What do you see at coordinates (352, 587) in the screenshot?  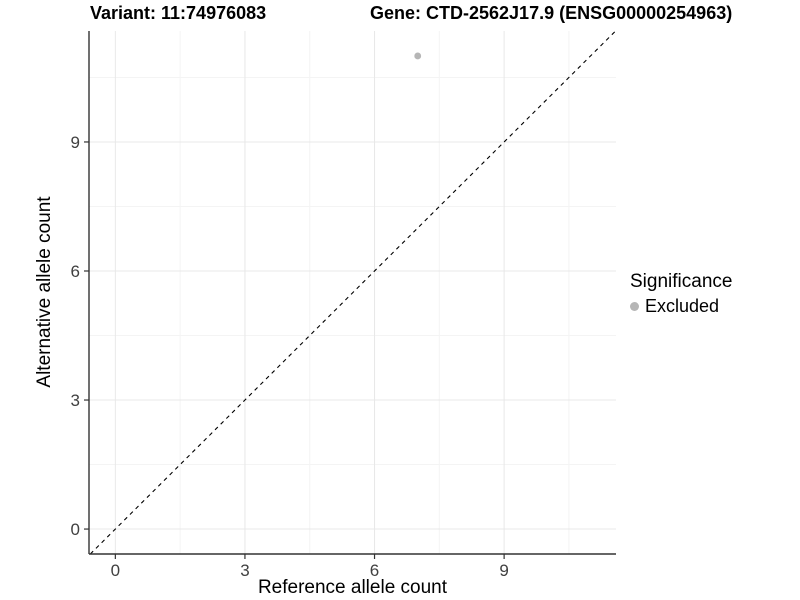 I see `x-axis-label: Reference allele count` at bounding box center [352, 587].